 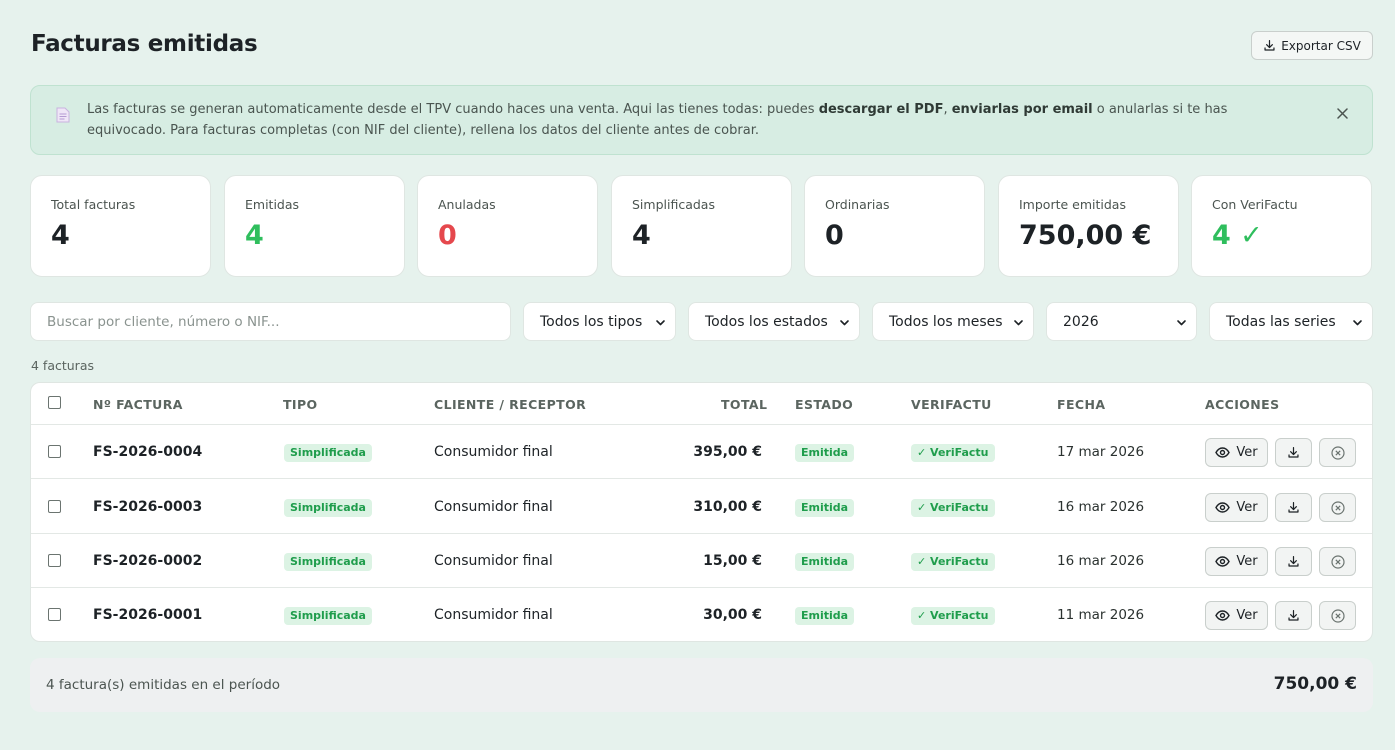 What do you see at coordinates (507, 226) in the screenshot?
I see `stat-card-cancelled: Anuladas 0` at bounding box center [507, 226].